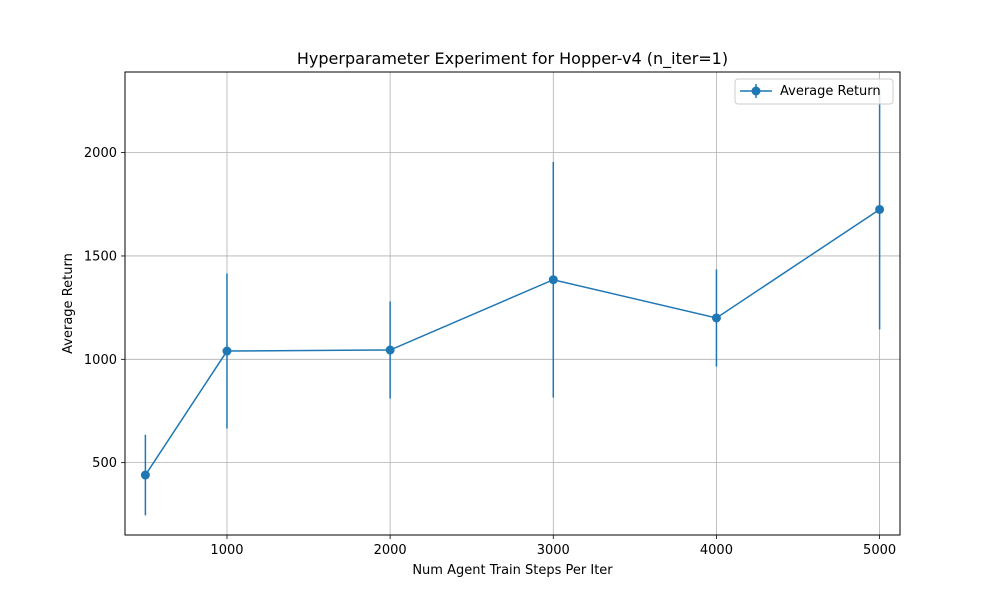 Image resolution: width=1000 pixels, height=600 pixels. I want to click on legend-box, so click(814, 91).